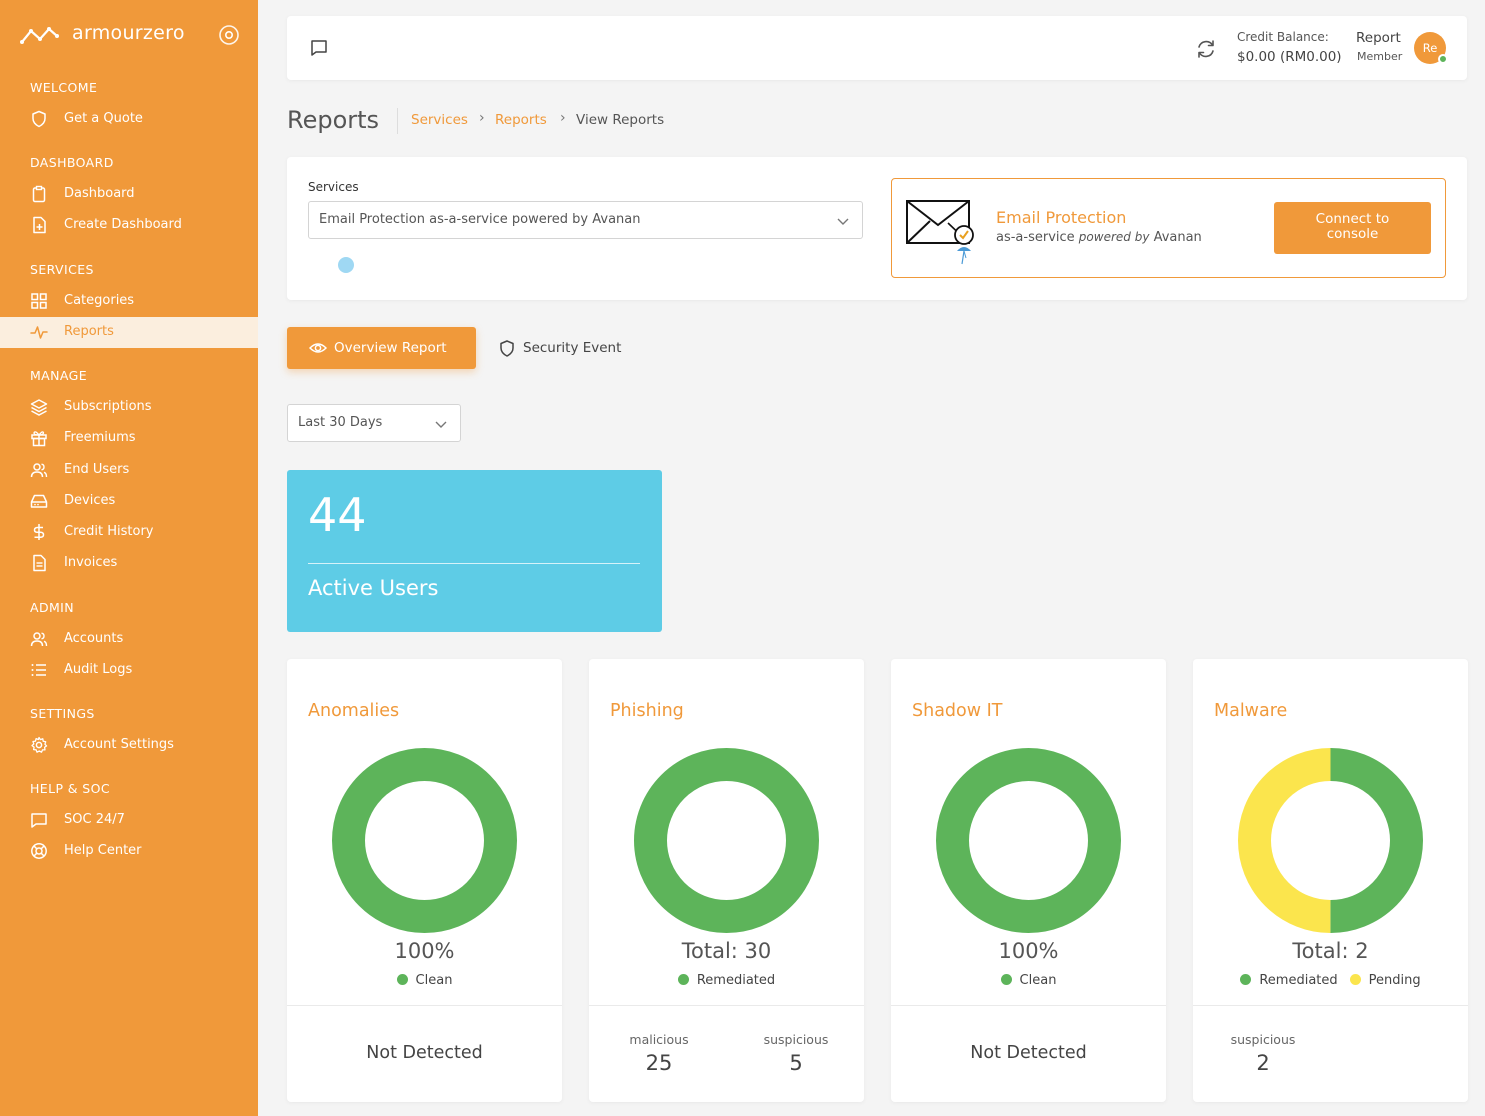 The height and width of the screenshot is (1116, 1485). I want to click on email-protection-icon, so click(940, 232).